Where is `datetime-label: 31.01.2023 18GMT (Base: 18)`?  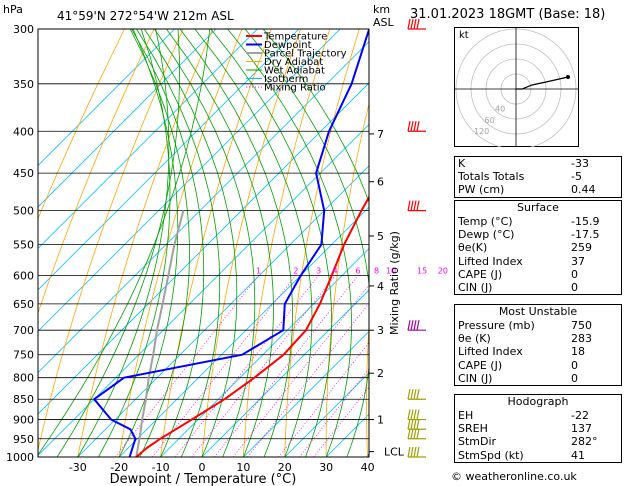 datetime-label: 31.01.2023 18GMT (Base: 18) is located at coordinates (508, 14).